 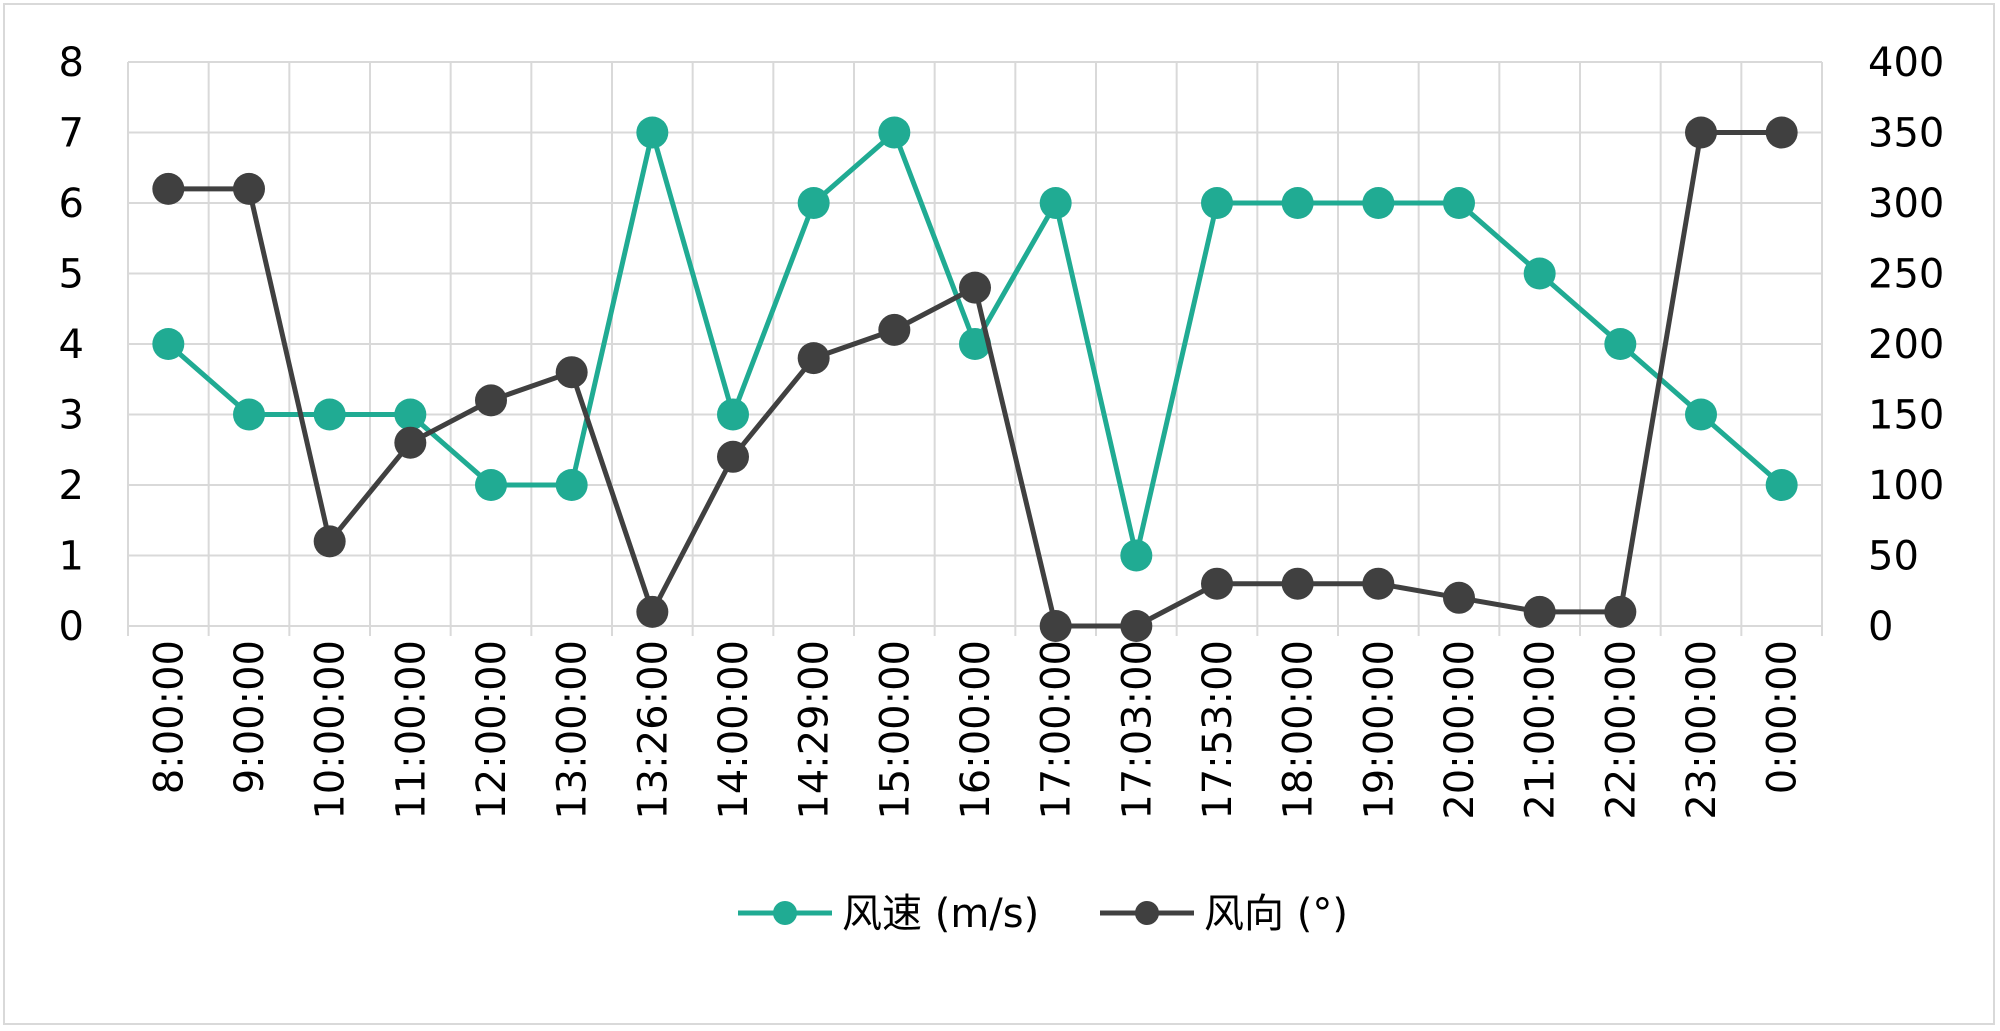 I want to click on y2-tick-label: 250, so click(x=1906, y=275).